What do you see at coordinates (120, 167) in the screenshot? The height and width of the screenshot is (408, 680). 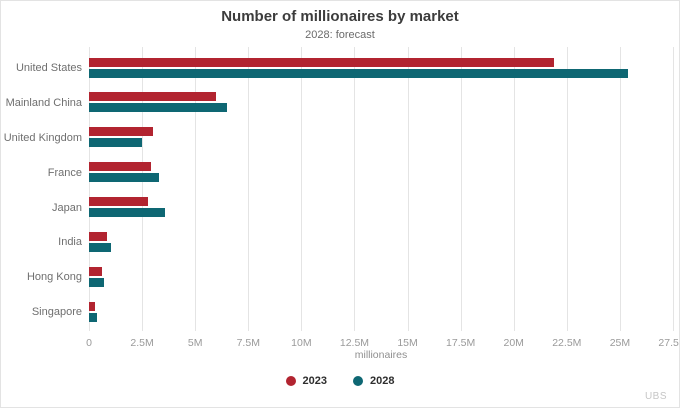 I see `bar-2023-france` at bounding box center [120, 167].